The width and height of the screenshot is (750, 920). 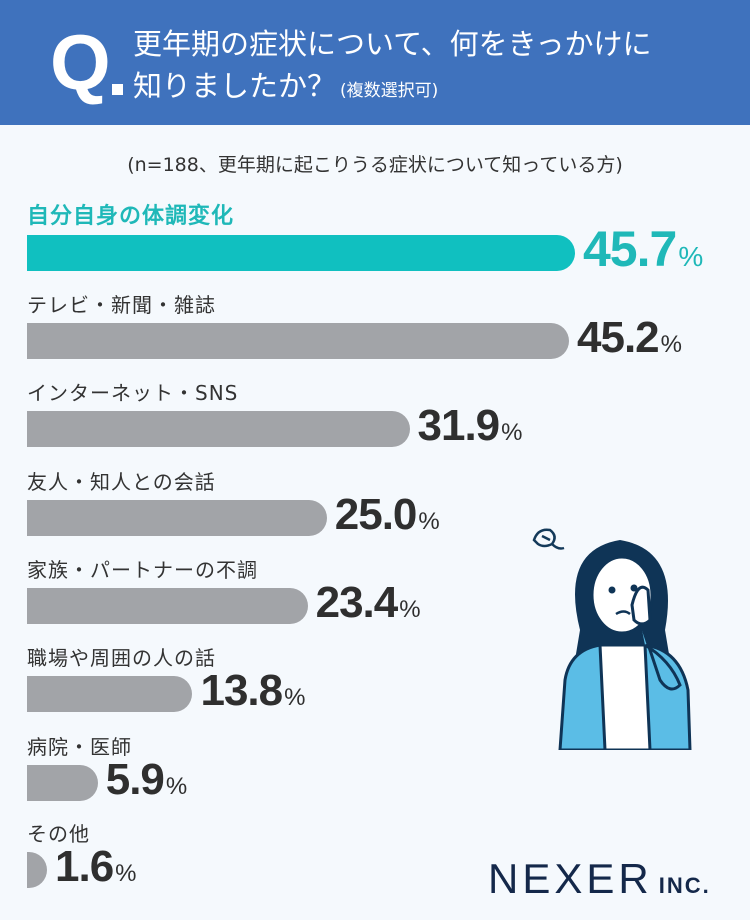 I want to click on value-number: 1.6, so click(x=84, y=866).